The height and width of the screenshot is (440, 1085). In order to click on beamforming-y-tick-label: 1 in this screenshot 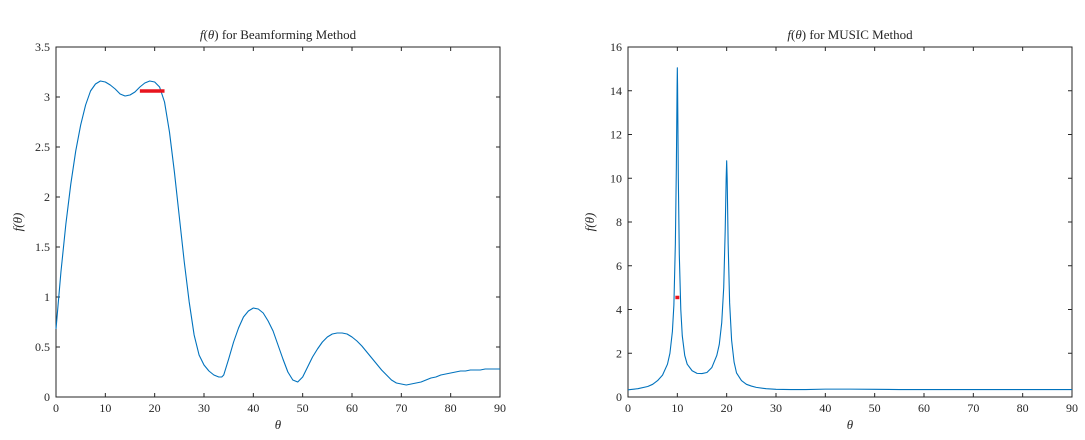, I will do `click(47, 297)`.